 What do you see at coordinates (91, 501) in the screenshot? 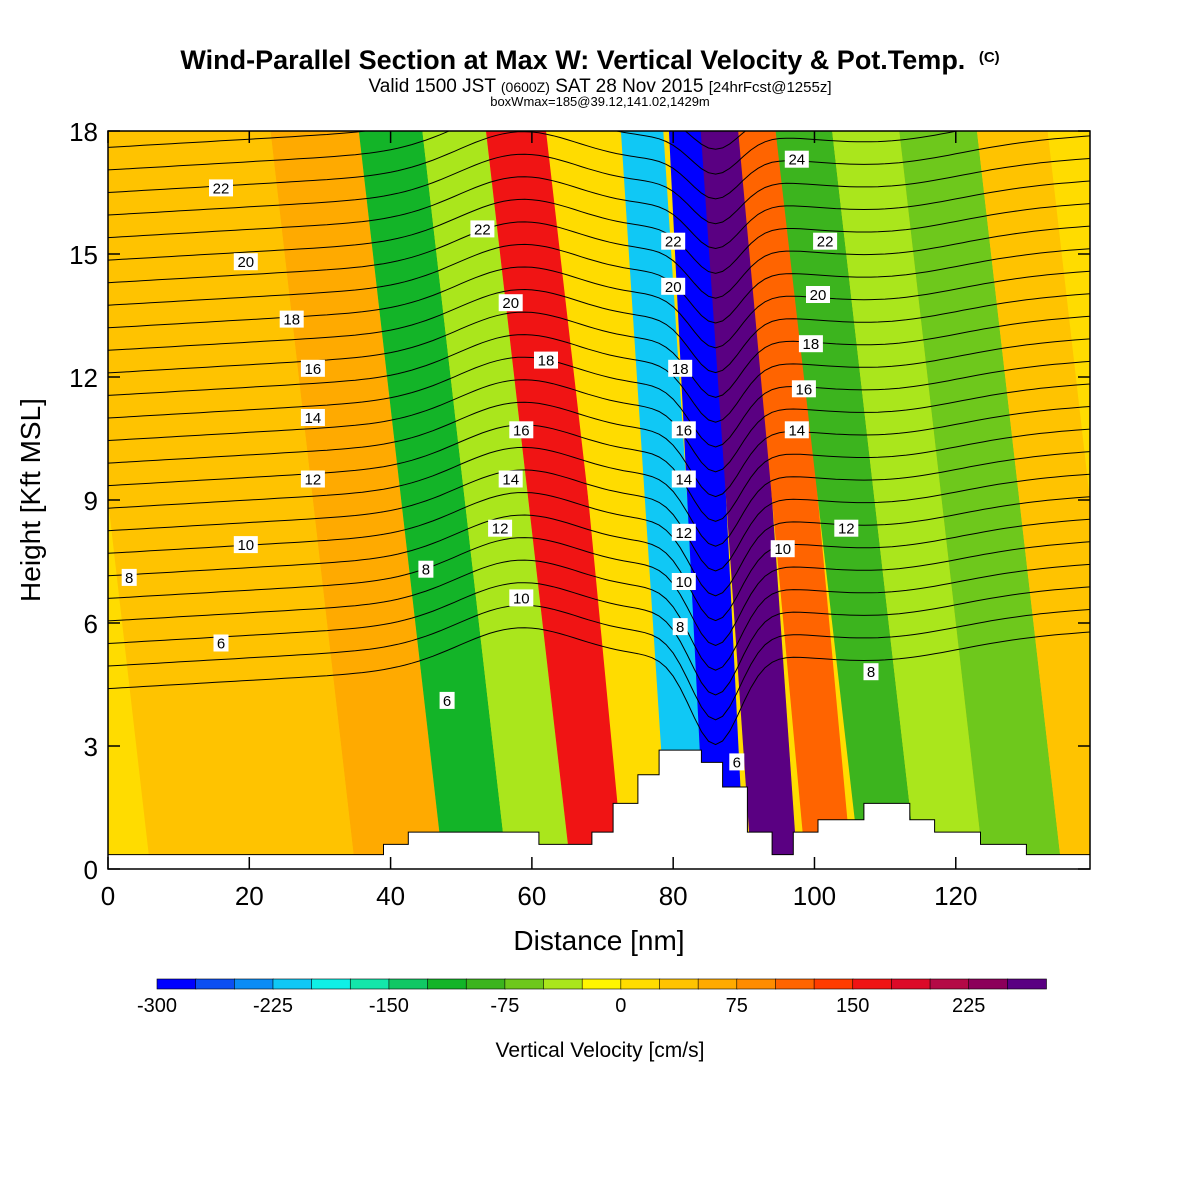
I see `y-tick-label: 9` at bounding box center [91, 501].